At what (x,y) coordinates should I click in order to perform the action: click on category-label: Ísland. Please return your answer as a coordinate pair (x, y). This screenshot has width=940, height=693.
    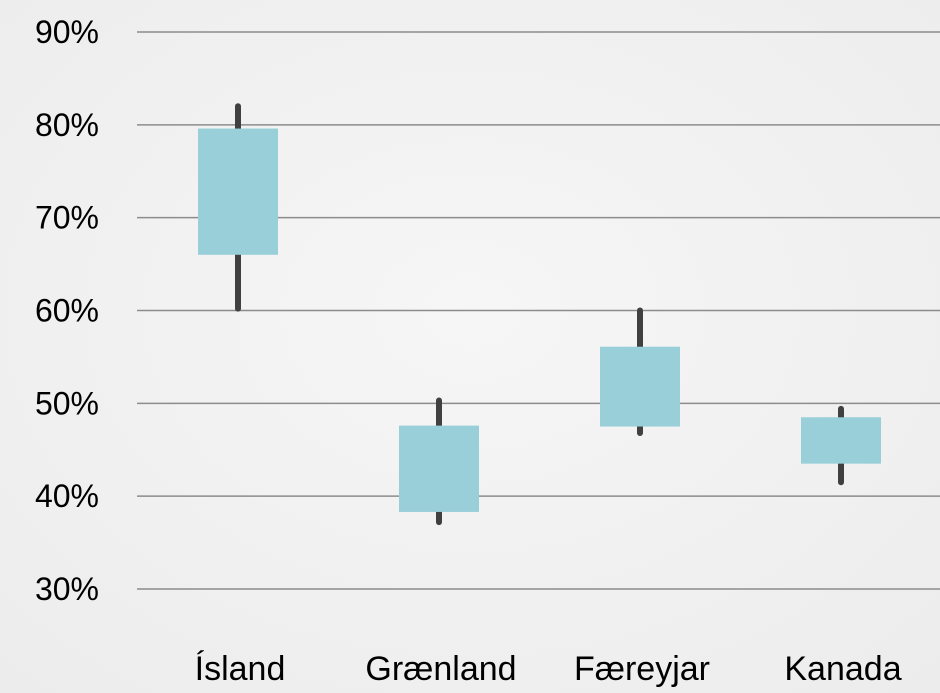
    Looking at the image, I should click on (240, 669).